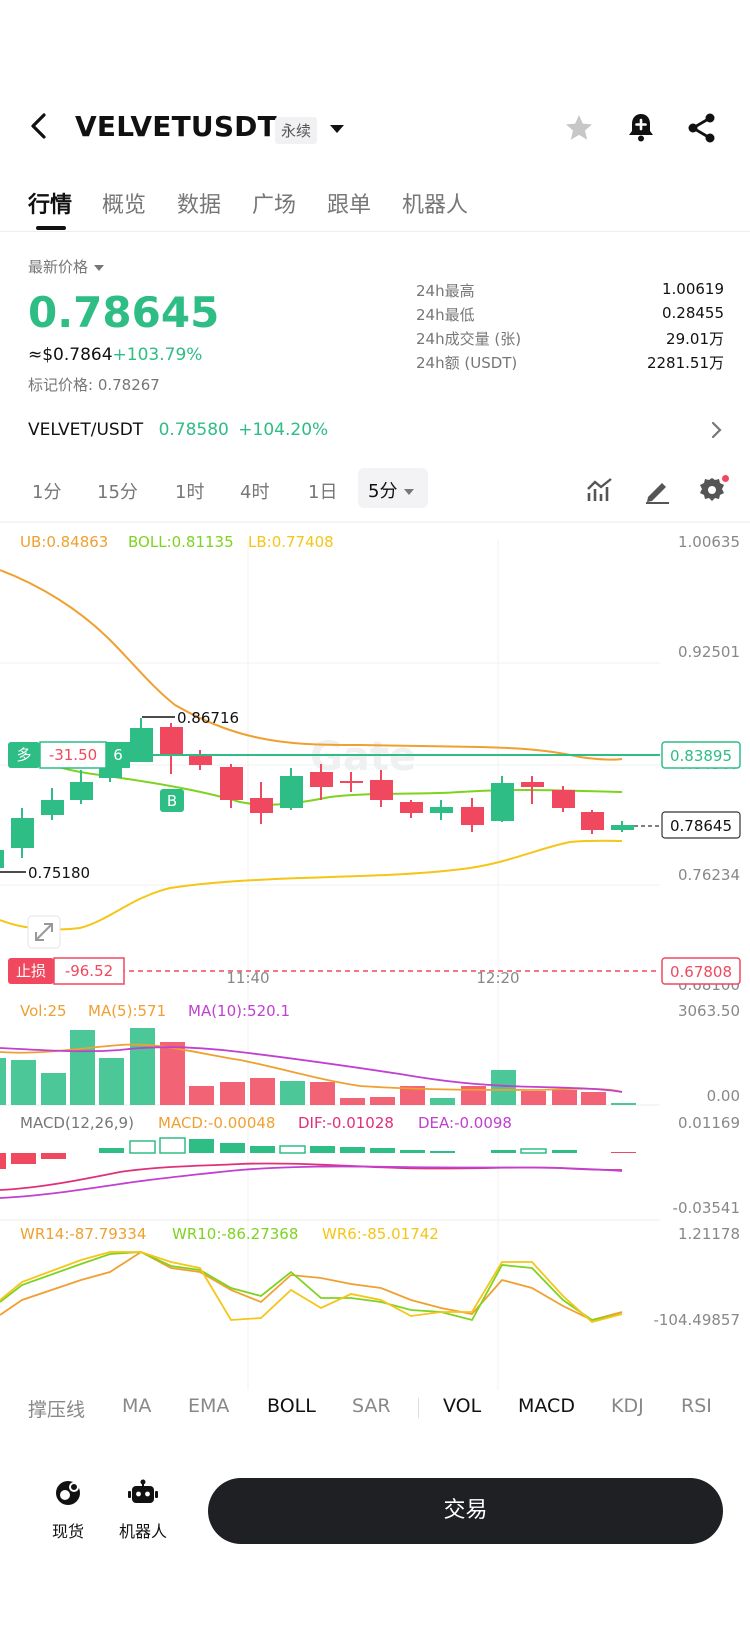 The width and height of the screenshot is (750, 1630). What do you see at coordinates (291, 542) in the screenshot?
I see `boll-lb-legend: LB:0.77408` at bounding box center [291, 542].